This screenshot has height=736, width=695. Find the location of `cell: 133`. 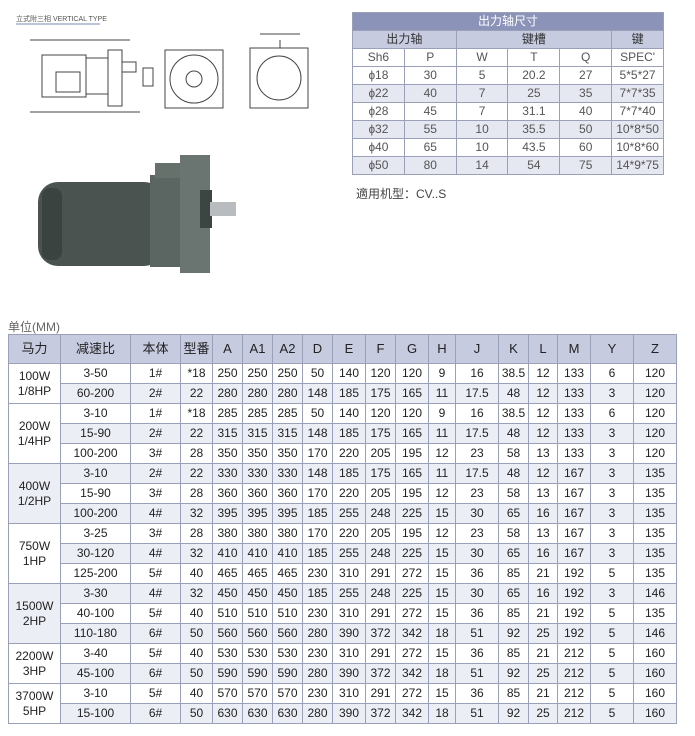

cell: 133 is located at coordinates (574, 453).